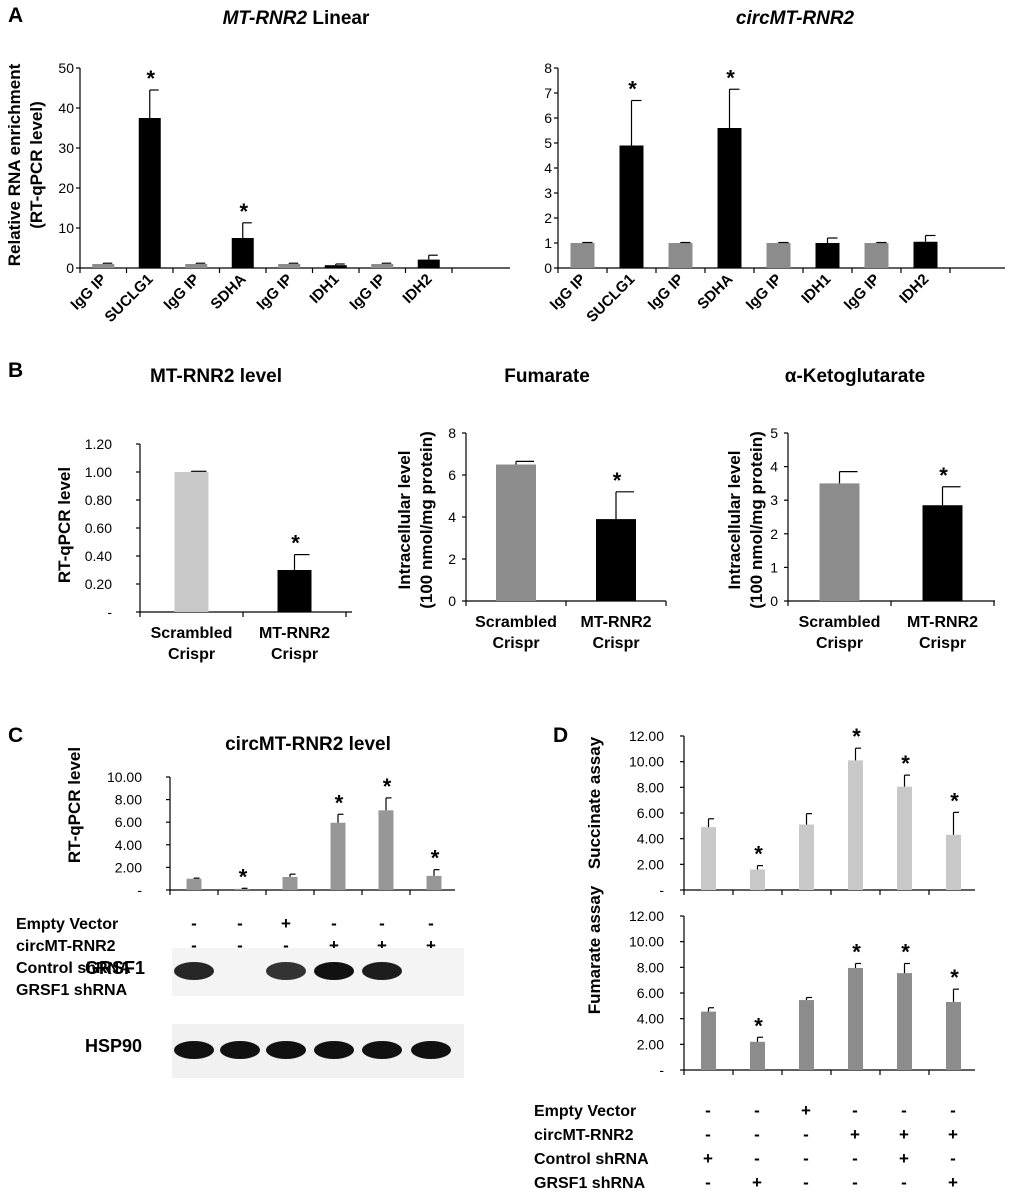 Image resolution: width=1020 pixels, height=1193 pixels. I want to click on y-tick-label: 40, so click(66, 108).